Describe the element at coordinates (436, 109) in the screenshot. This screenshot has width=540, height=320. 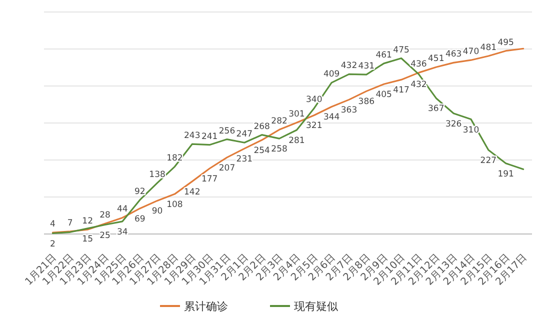
I see `data-label: 367` at that location.